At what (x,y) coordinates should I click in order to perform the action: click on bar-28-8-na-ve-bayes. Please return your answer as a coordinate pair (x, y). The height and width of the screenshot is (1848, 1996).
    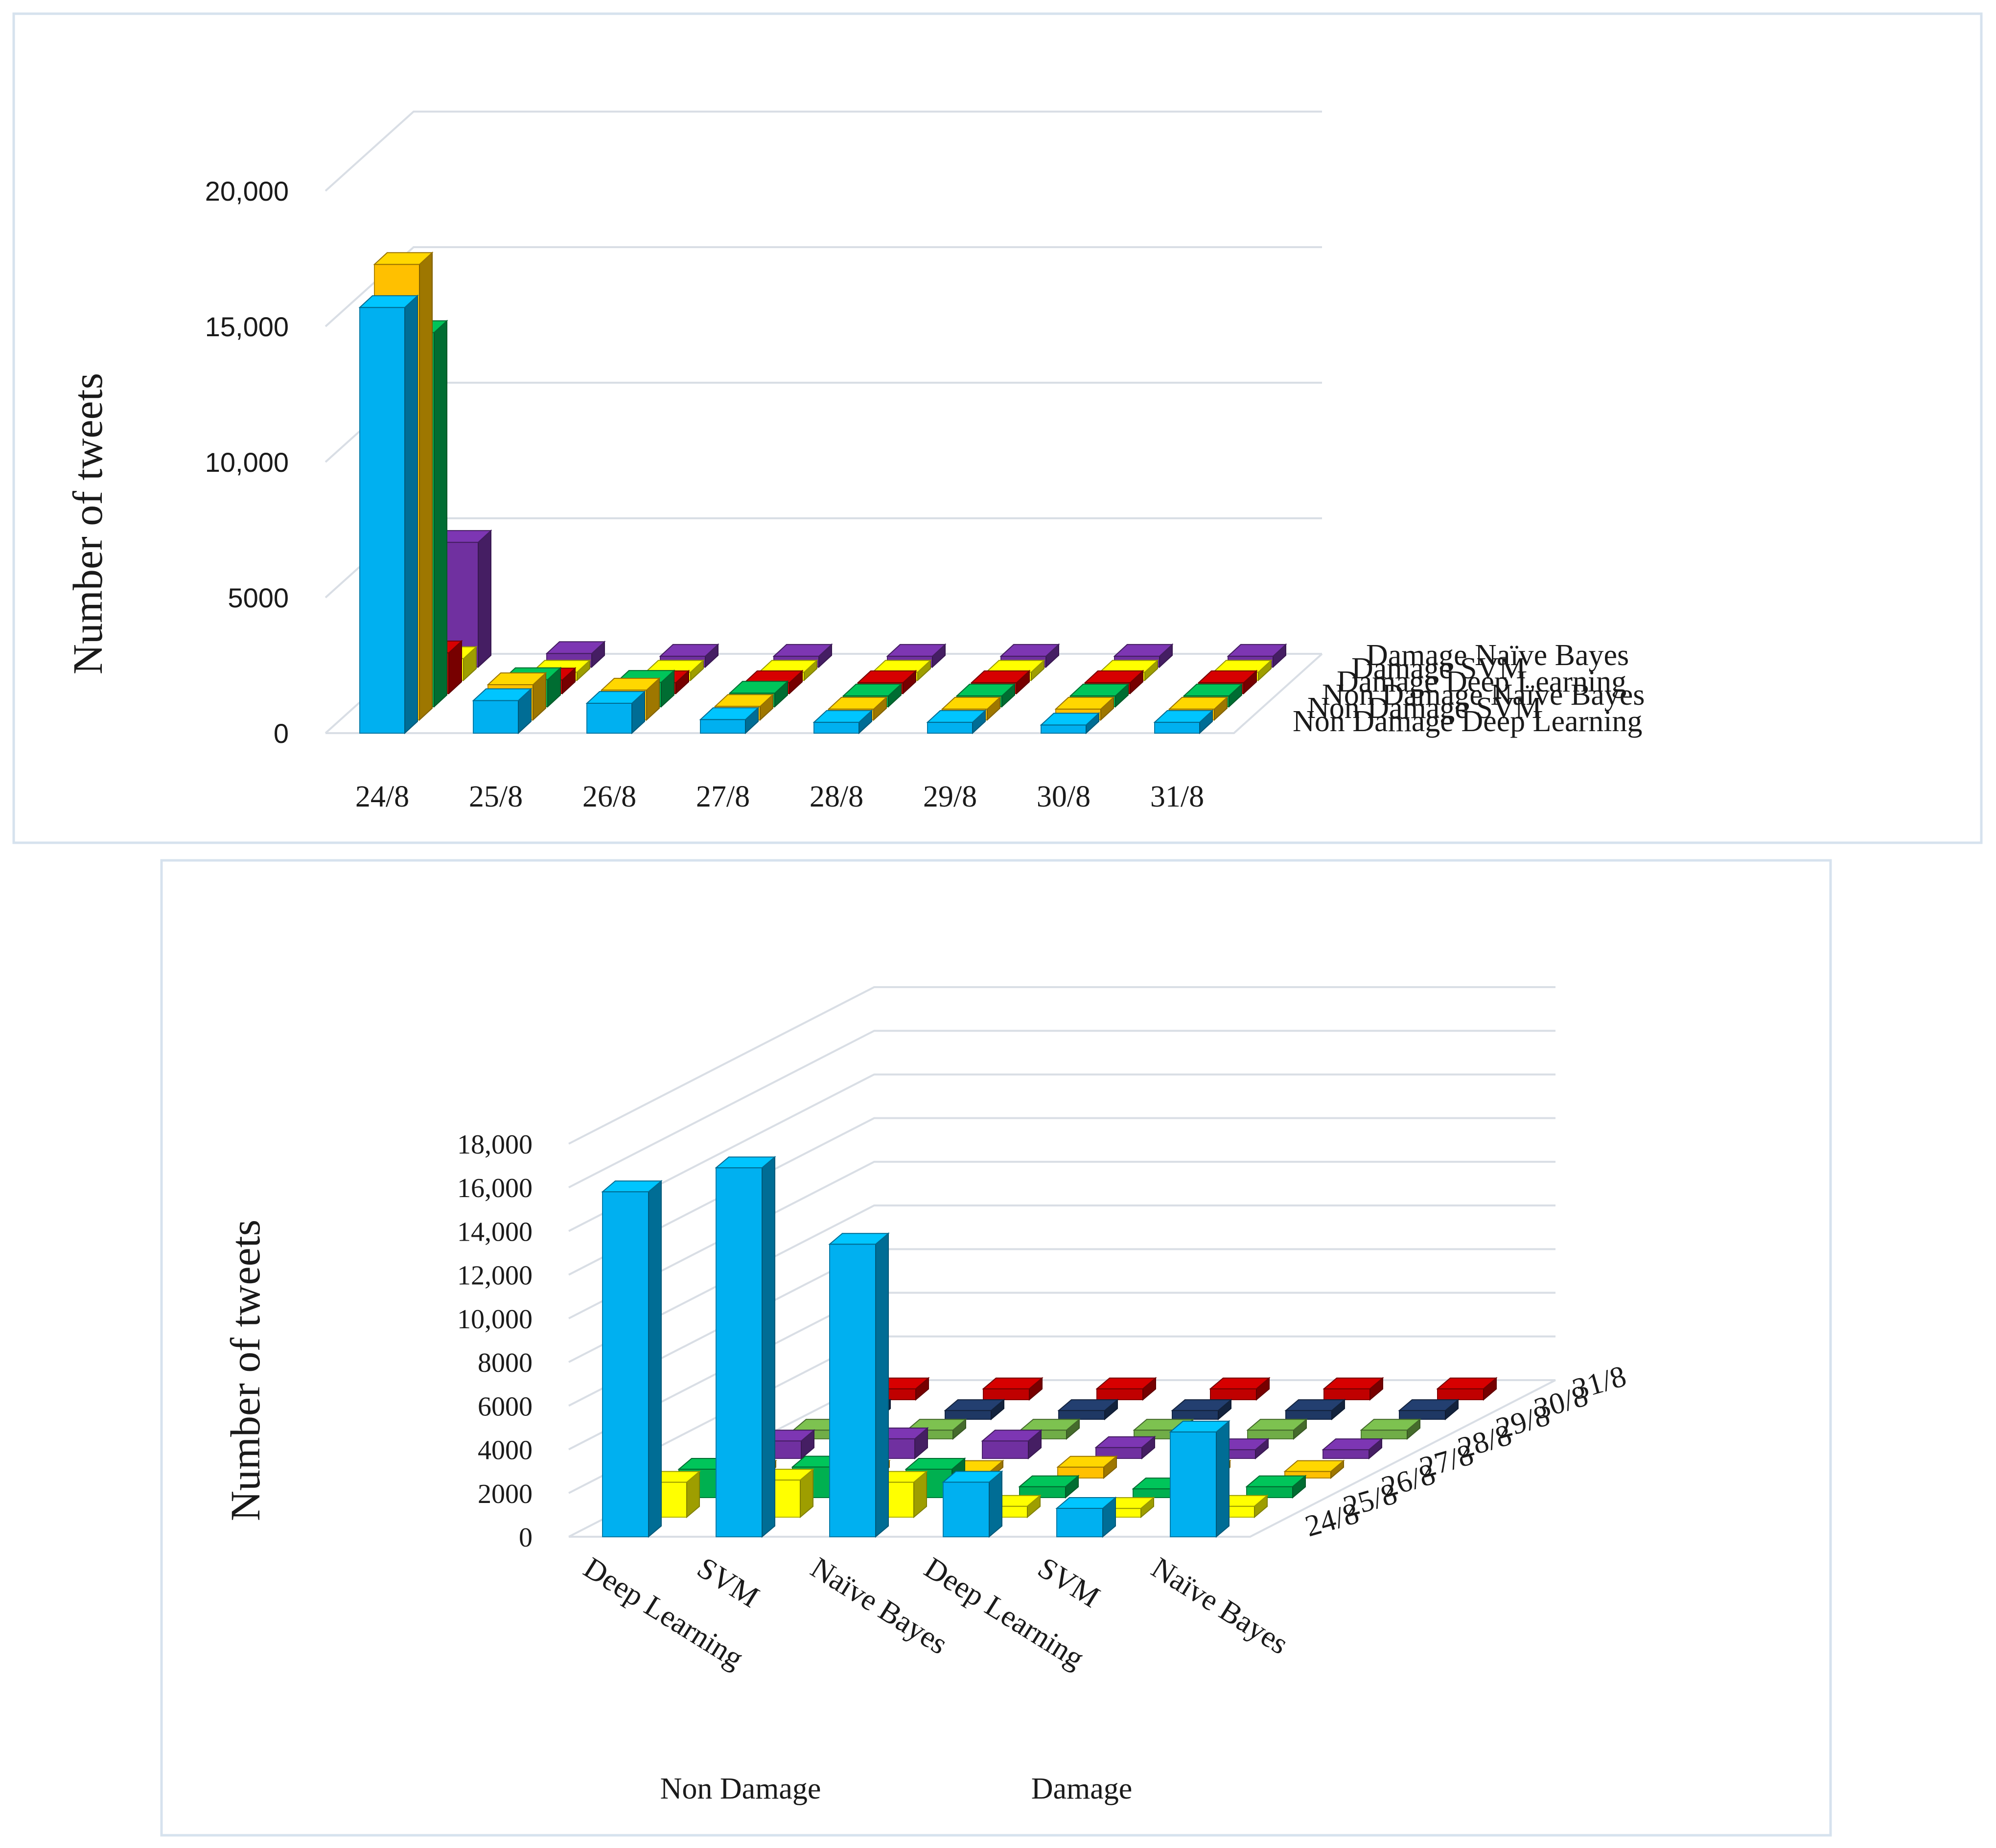
    Looking at the image, I should click on (1352, 1448).